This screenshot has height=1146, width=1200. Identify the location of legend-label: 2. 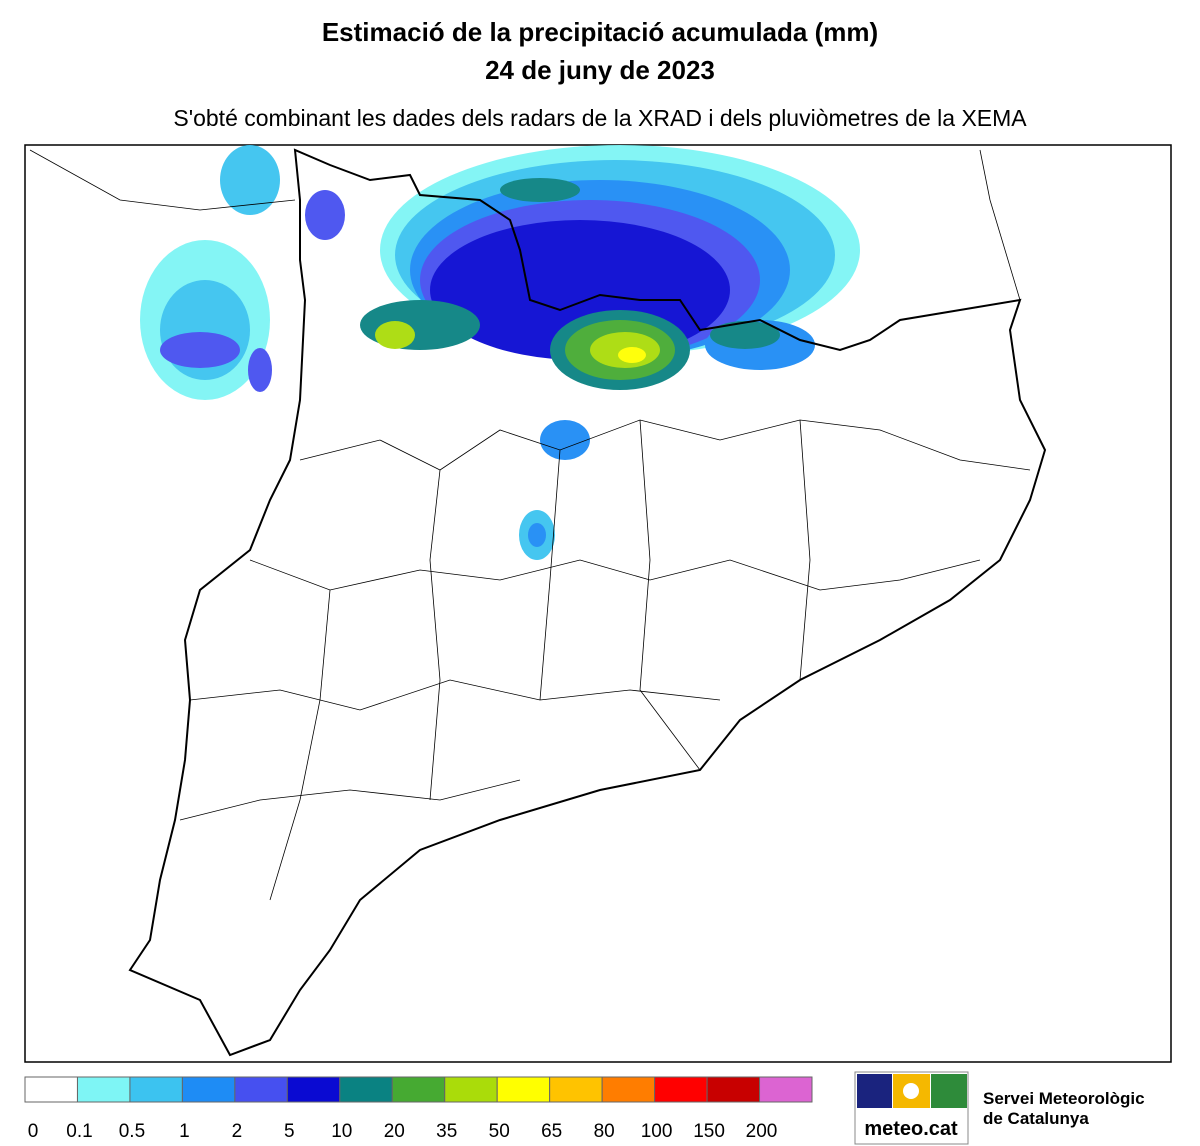
(237, 1131).